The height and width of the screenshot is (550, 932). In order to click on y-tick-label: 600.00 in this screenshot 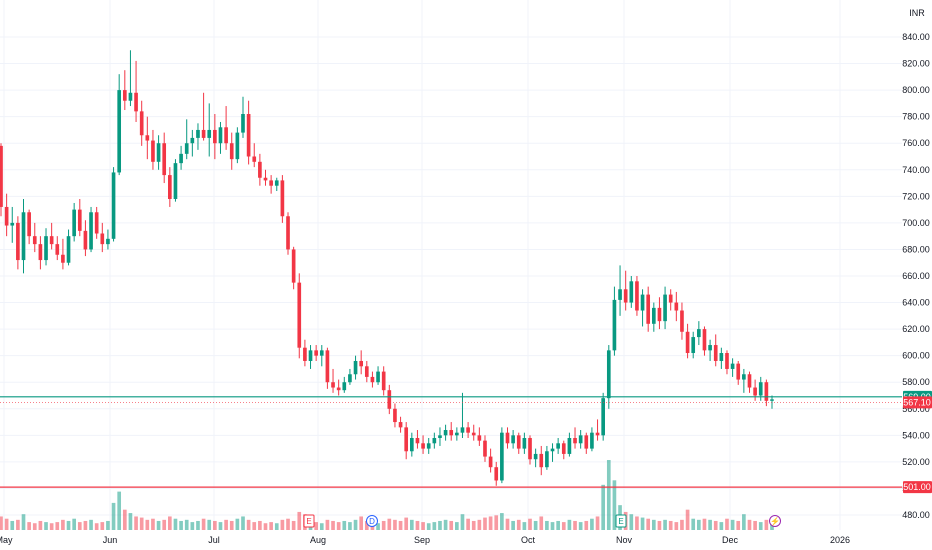, I will do `click(916, 356)`.